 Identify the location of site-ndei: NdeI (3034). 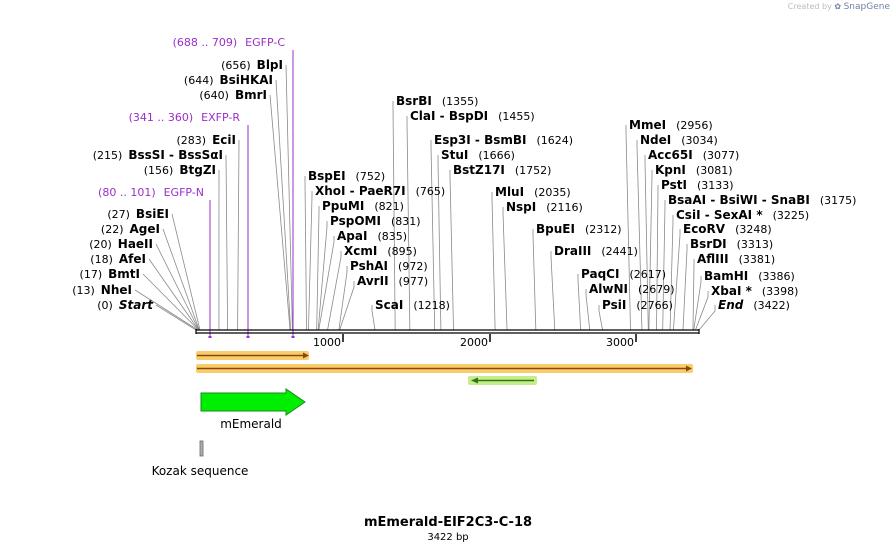
(679, 140).